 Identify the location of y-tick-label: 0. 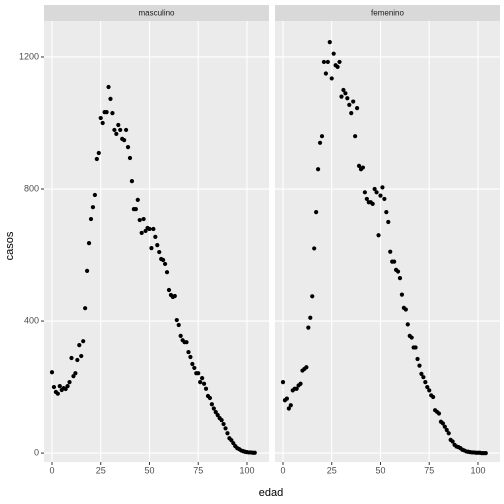
(36, 452).